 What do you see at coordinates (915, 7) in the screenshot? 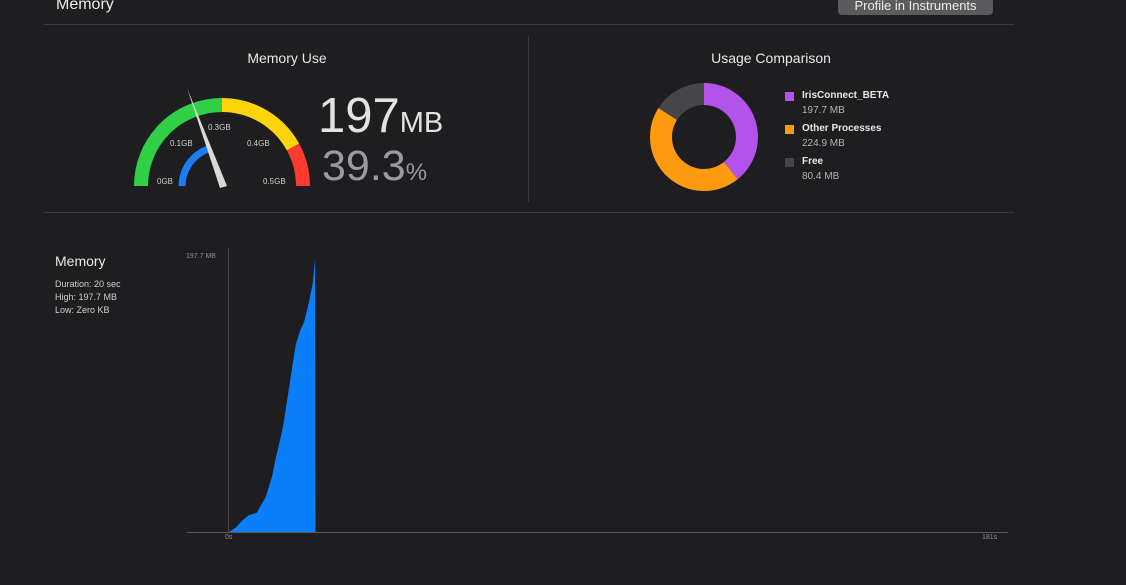
I see `profile-in-instruments-button: Profile in Instruments` at bounding box center [915, 7].